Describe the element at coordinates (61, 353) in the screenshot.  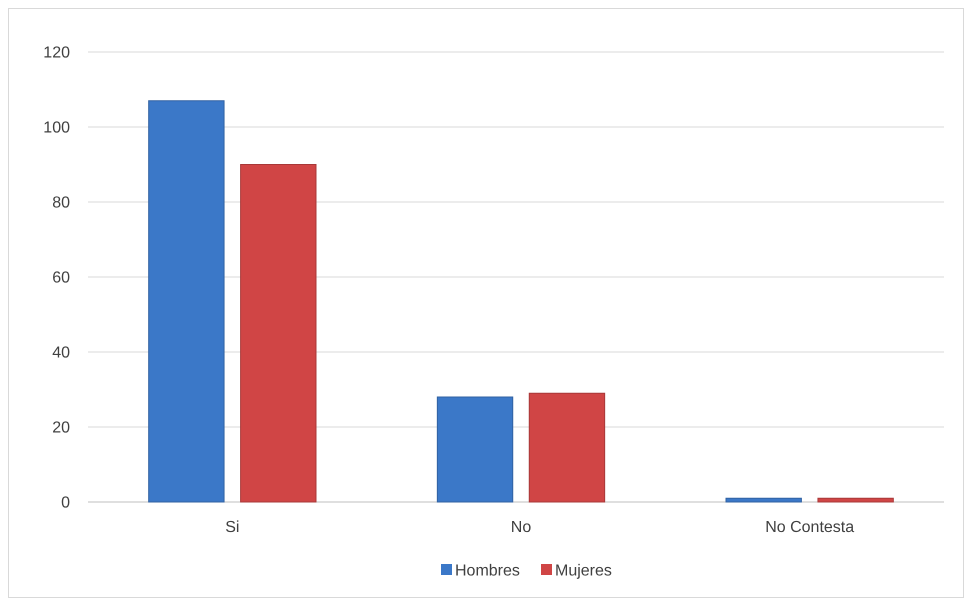
I see `y-tick-label: 40` at that location.